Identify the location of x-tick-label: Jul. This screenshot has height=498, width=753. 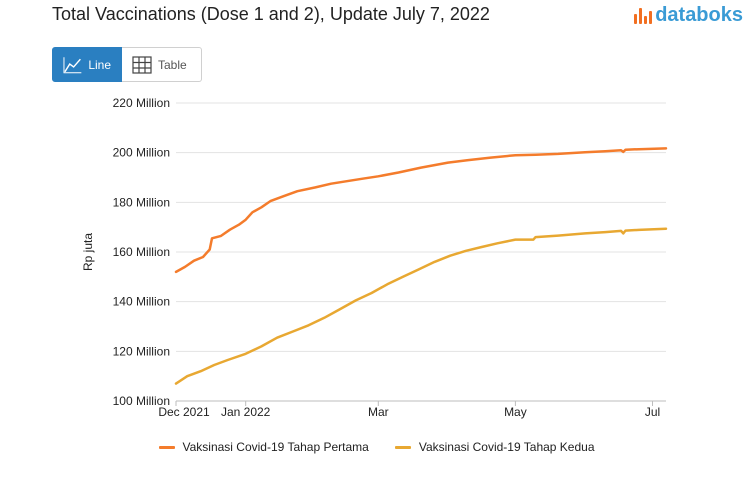
(652, 412).